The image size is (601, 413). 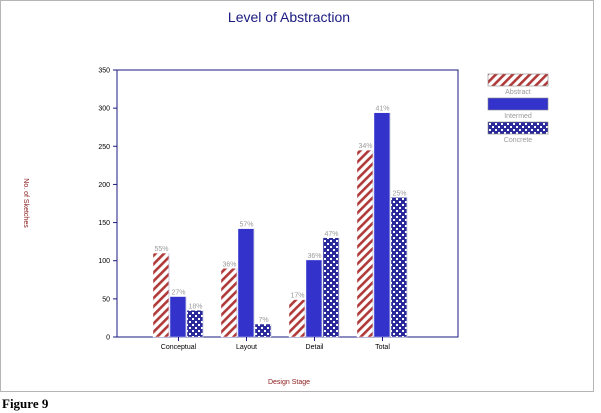 What do you see at coordinates (246, 347) in the screenshot?
I see `x-tick-label: Layout` at bounding box center [246, 347].